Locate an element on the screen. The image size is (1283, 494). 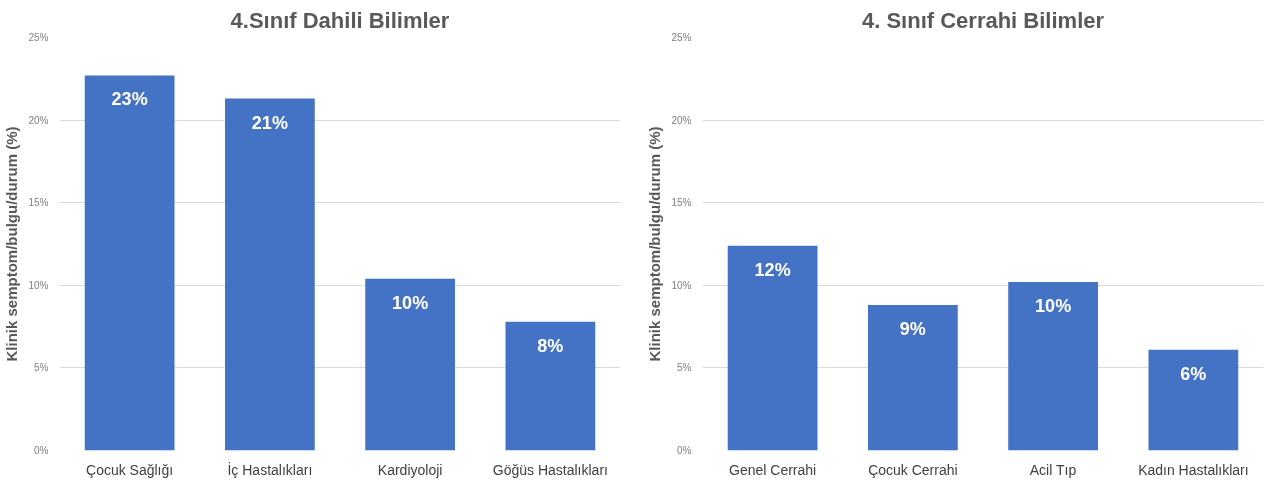
data-label: 8% is located at coordinates (550, 345).